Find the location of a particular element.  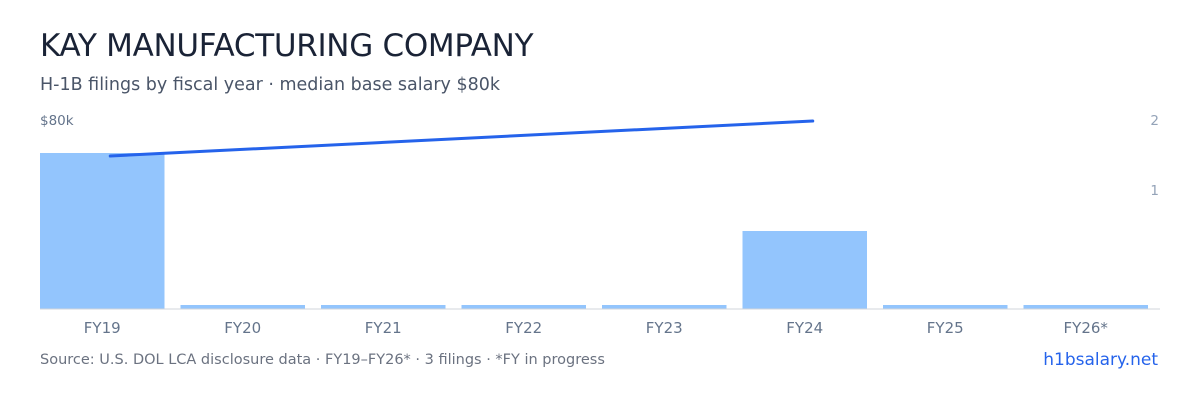

x-tick-label: FY24 is located at coordinates (804, 328).